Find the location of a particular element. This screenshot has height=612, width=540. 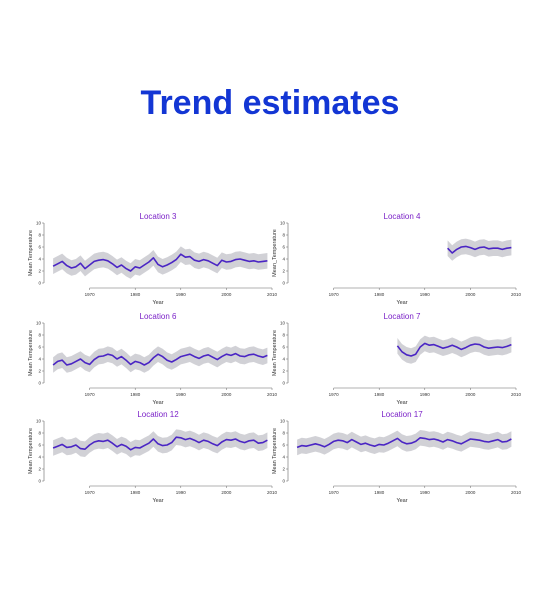

panel-title: Location 7 is located at coordinates (402, 316).